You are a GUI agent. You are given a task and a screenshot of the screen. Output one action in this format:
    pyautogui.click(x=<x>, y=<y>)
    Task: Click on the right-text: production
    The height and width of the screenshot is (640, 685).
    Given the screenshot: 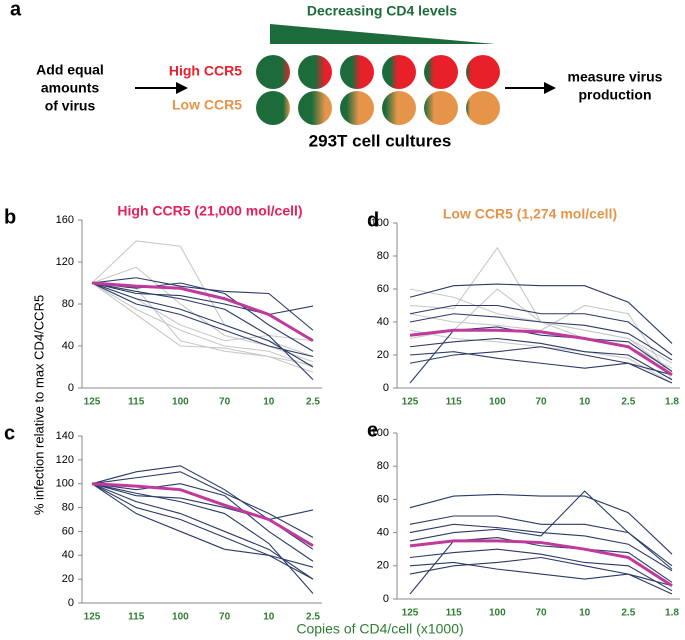 What is the action you would take?
    pyautogui.click(x=614, y=95)
    